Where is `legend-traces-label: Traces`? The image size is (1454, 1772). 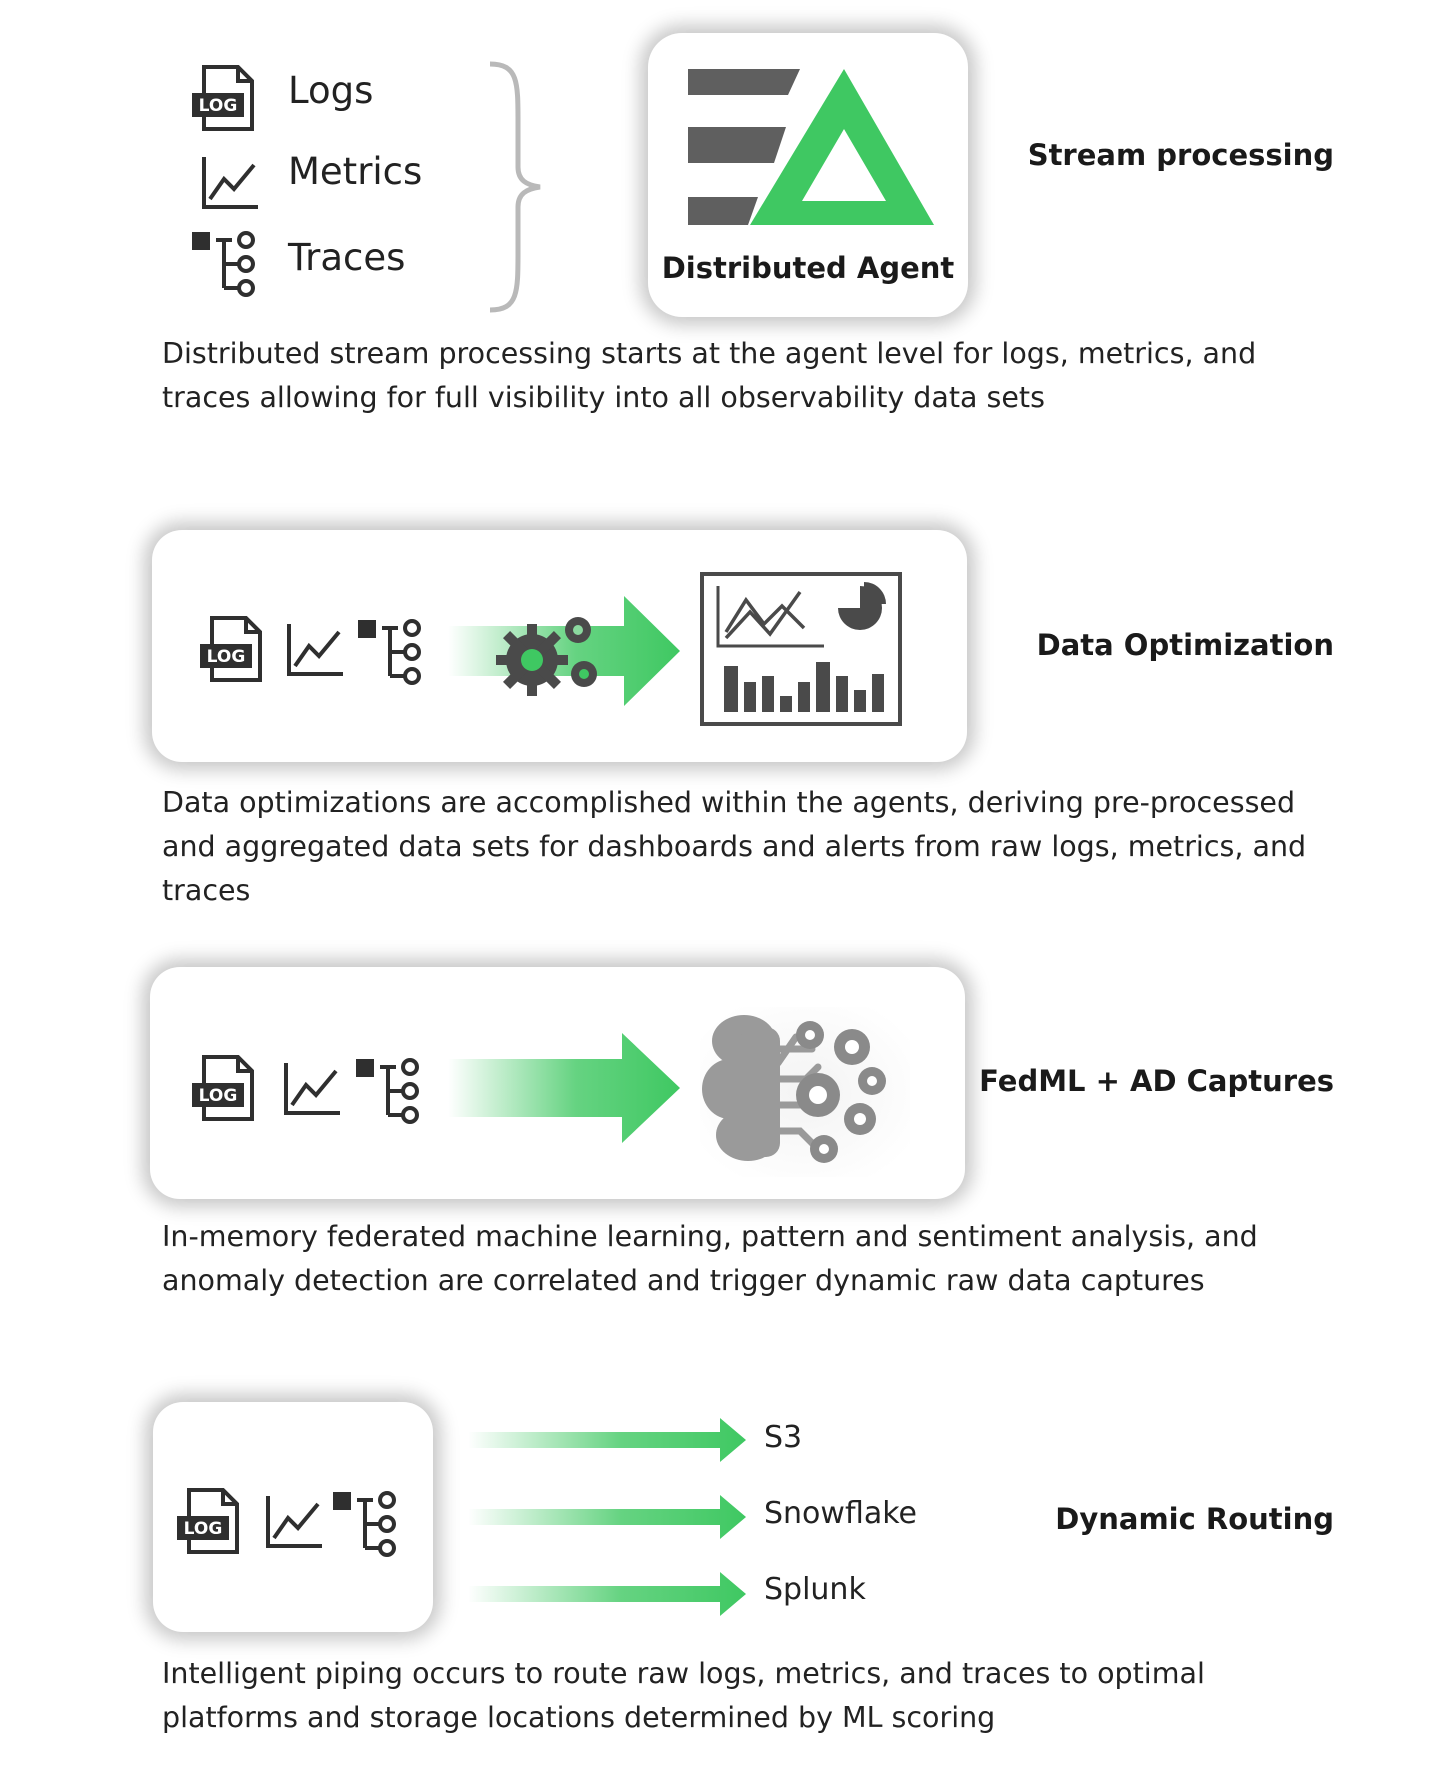 legend-traces-label: Traces is located at coordinates (347, 257).